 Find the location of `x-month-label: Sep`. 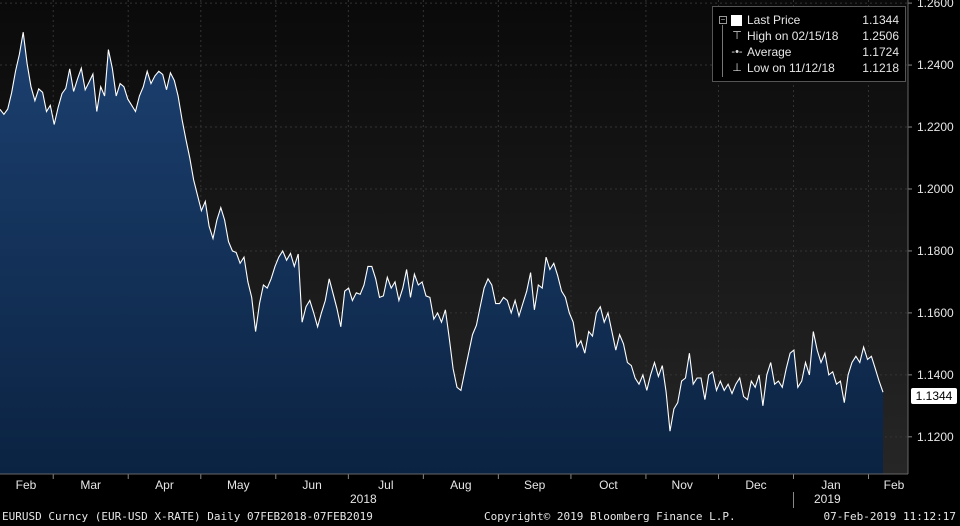

x-month-label: Sep is located at coordinates (535, 485).